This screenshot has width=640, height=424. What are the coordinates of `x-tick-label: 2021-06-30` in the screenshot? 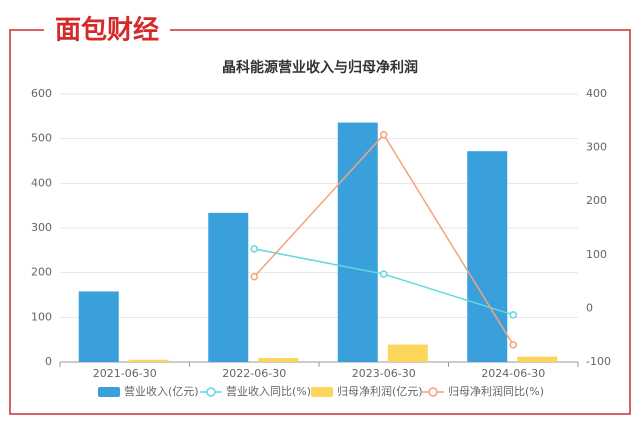 It's located at (125, 373).